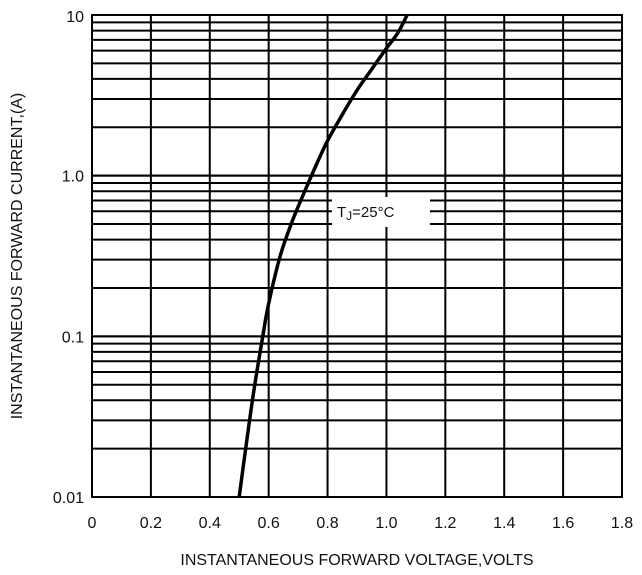  Describe the element at coordinates (17, 256) in the screenshot. I see `y-axis-label: INSTANTANEOUS FORWARD CURRENT,(A)` at that location.